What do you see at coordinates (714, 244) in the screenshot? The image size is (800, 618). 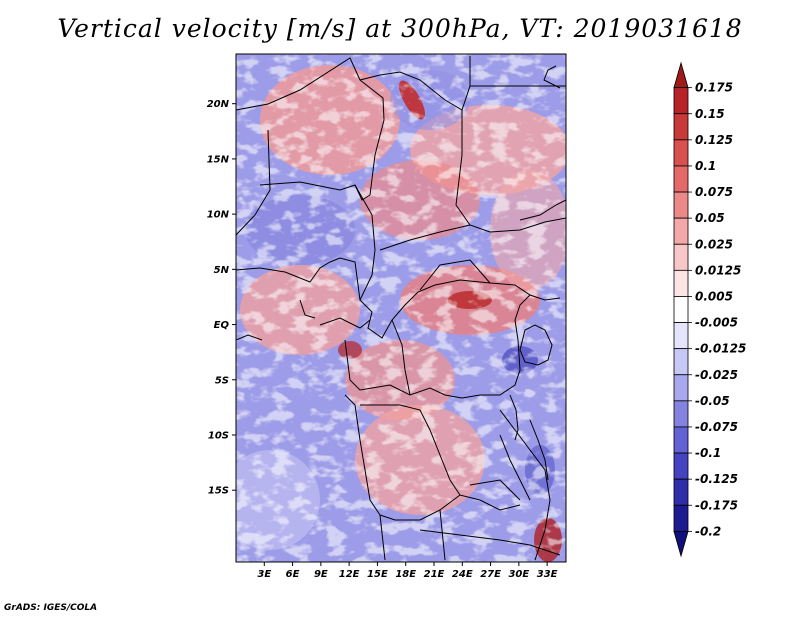 I see `colorbar-label: 0.025` at bounding box center [714, 244].